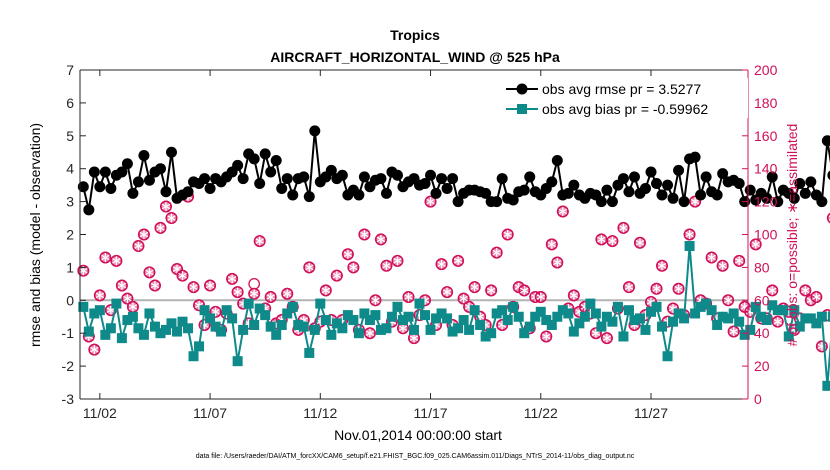 The width and height of the screenshot is (830, 470). What do you see at coordinates (320, 413) in the screenshot?
I see `x-tick-label: 11/12` at bounding box center [320, 413].